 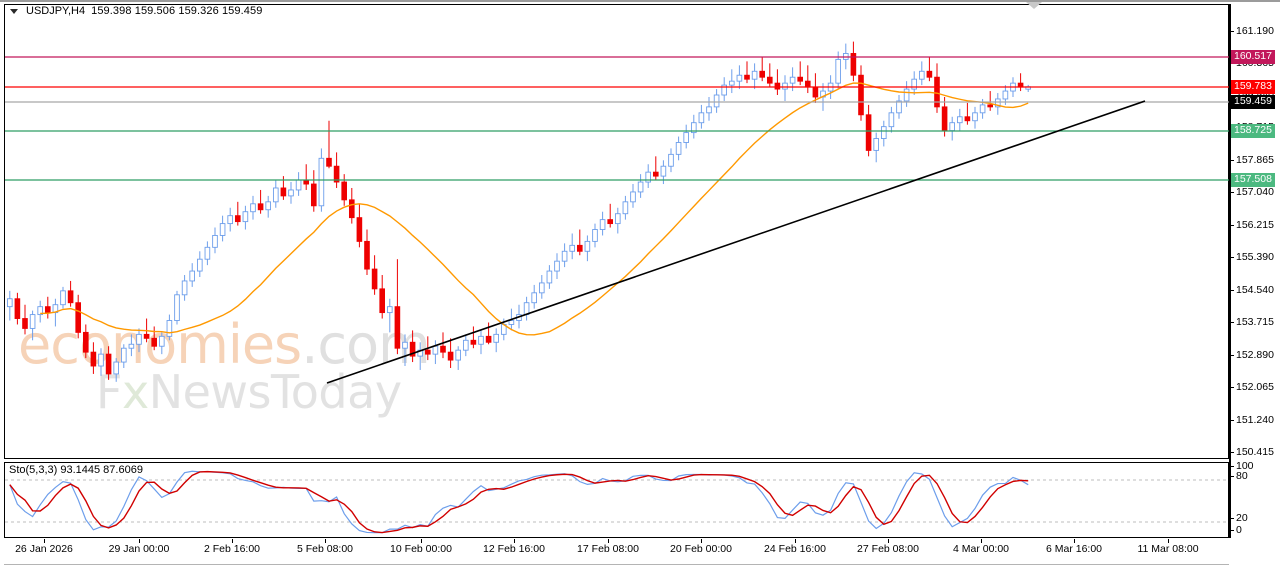 I want to click on indicator-tick-label: 0, so click(x=1239, y=530).